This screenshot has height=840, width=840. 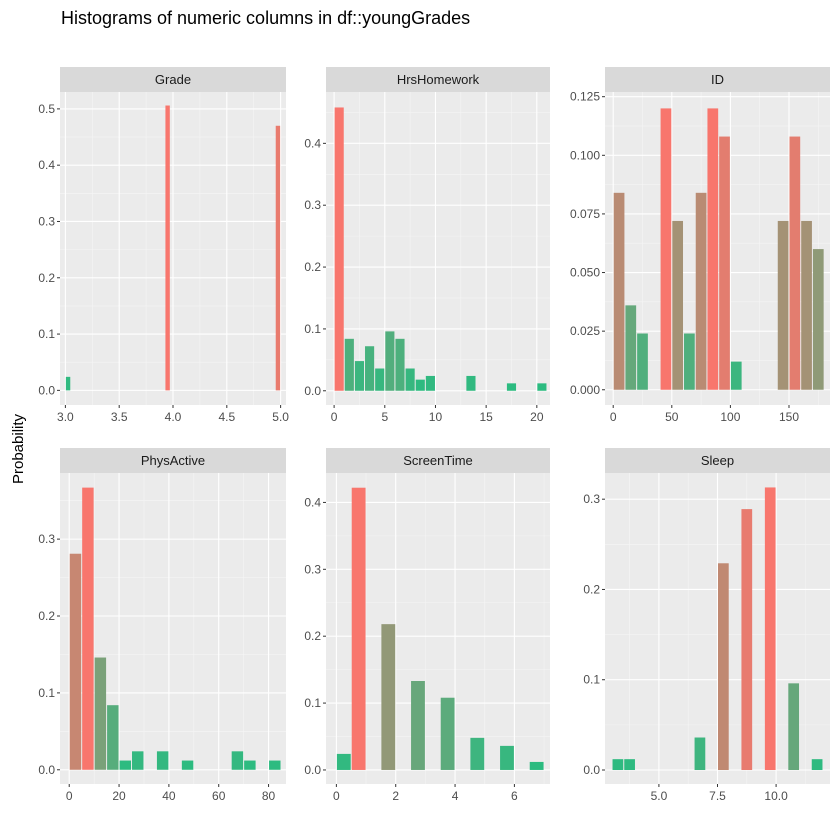 What do you see at coordinates (163, 245) in the screenshot?
I see `facet-panel-grade: Grade 0.0 0.1 0.2 0.3 0.4 0.5 3.0 3.5 4.0 4.5 5.0` at bounding box center [163, 245].